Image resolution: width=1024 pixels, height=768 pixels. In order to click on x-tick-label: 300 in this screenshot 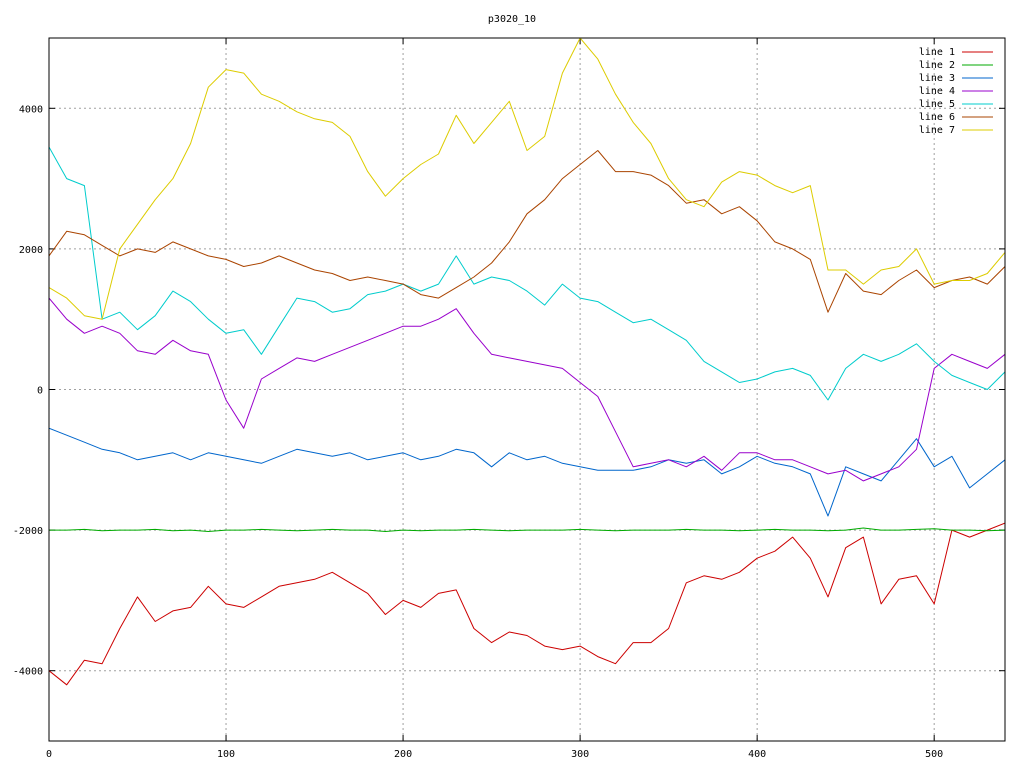, I will do `click(580, 754)`.